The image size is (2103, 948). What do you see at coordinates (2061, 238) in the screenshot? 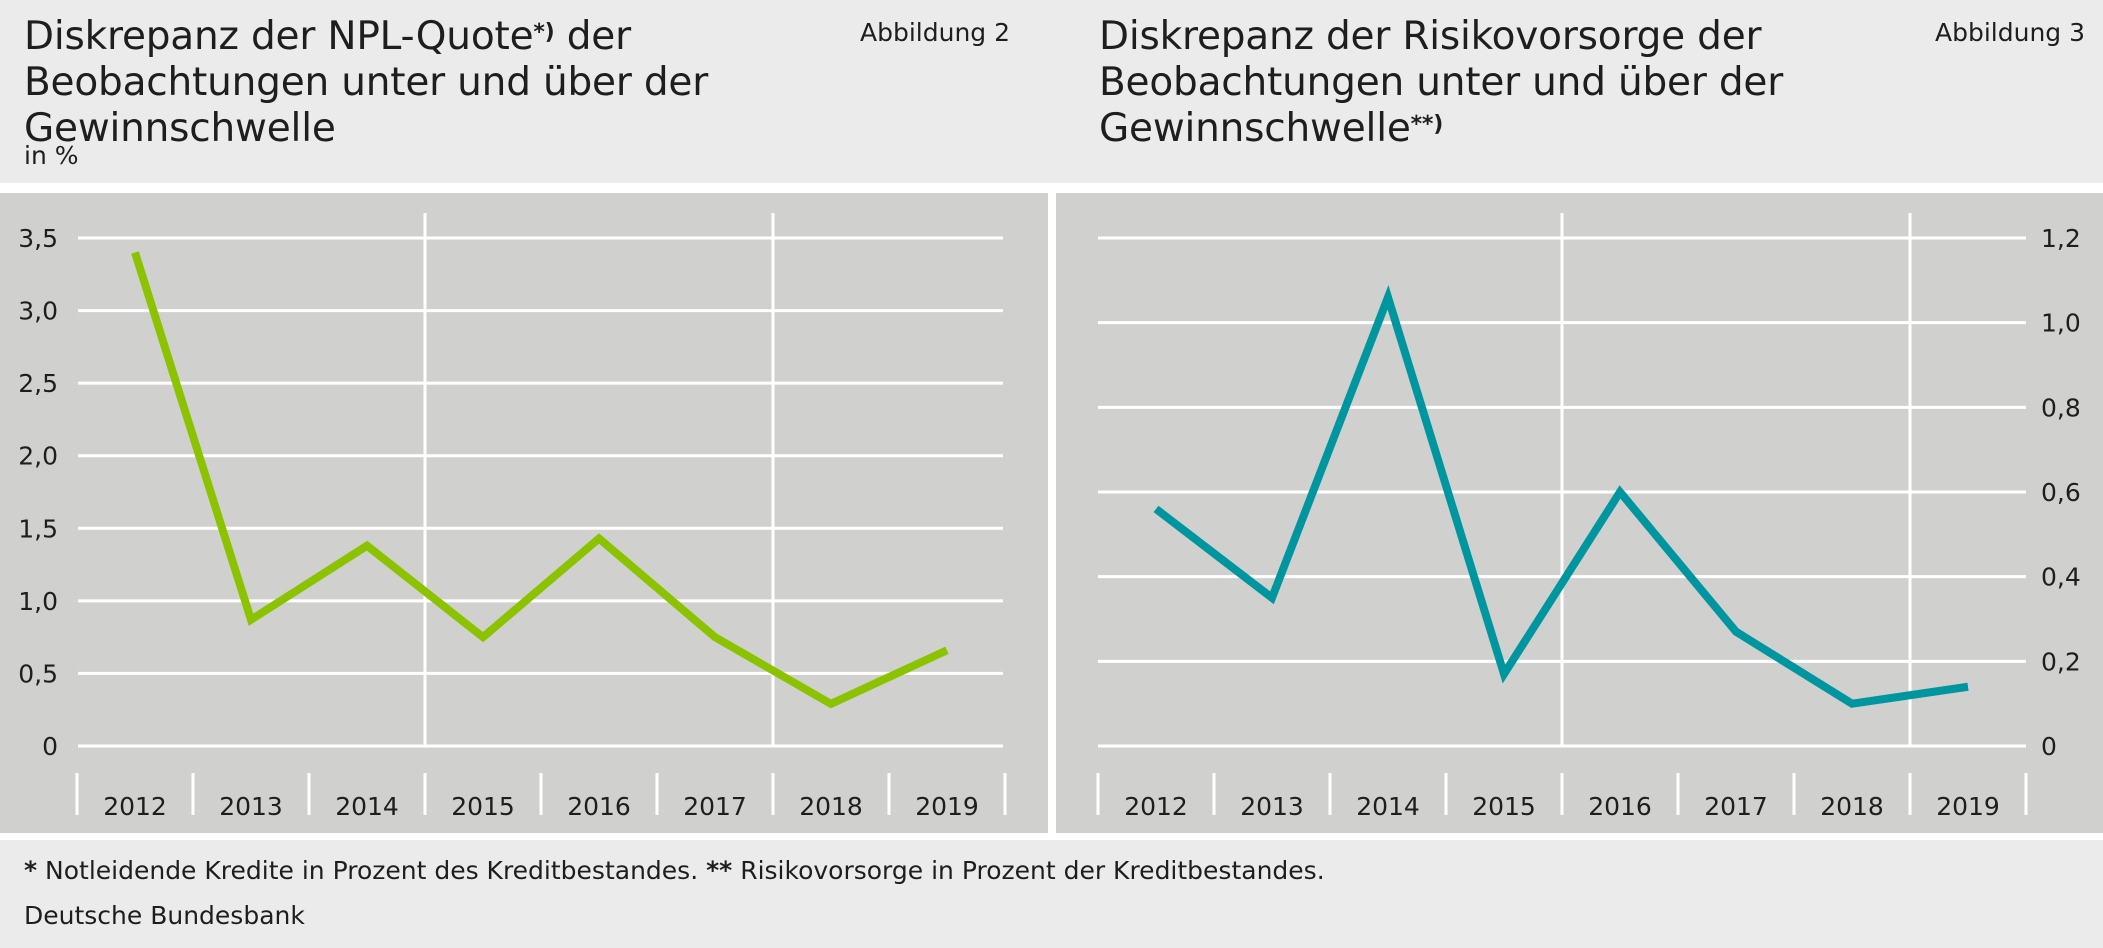
I see `y-tick-label: 1,2` at bounding box center [2061, 238].